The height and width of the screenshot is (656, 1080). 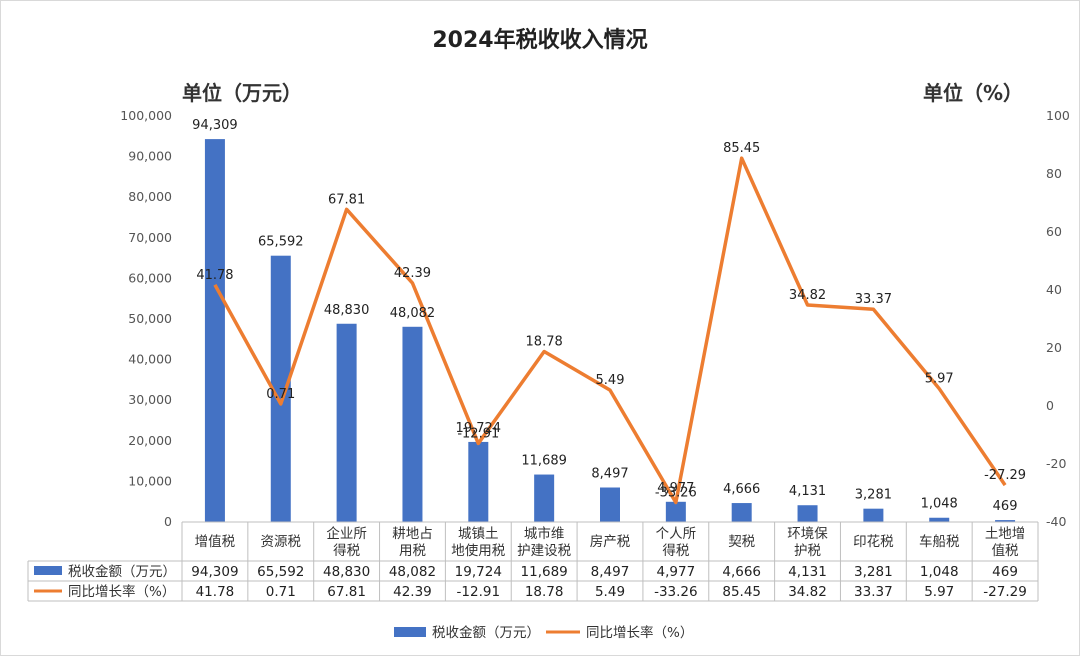 I want to click on right-axis-unit: 单位（%）, so click(x=973, y=93).